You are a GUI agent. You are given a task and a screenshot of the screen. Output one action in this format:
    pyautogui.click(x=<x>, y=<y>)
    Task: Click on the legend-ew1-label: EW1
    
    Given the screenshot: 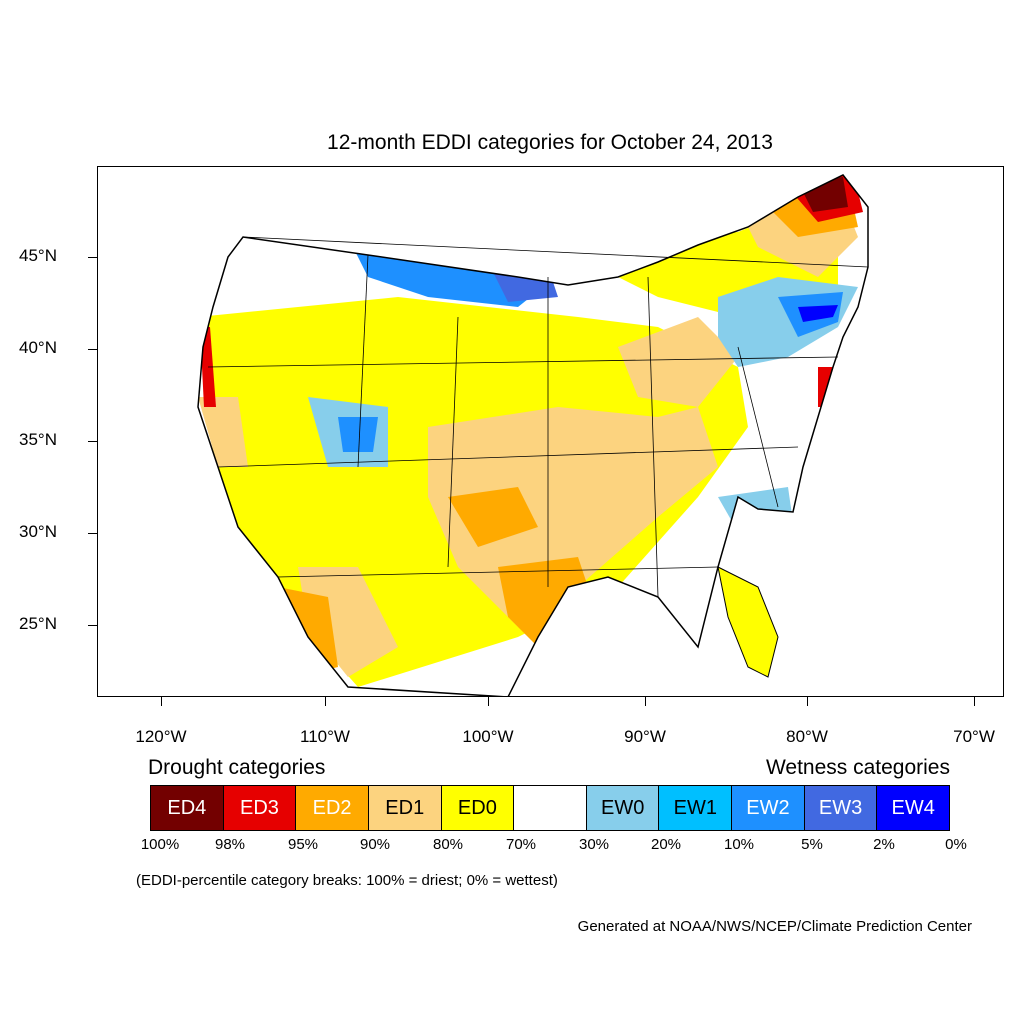 What is the action you would take?
    pyautogui.click(x=695, y=807)
    